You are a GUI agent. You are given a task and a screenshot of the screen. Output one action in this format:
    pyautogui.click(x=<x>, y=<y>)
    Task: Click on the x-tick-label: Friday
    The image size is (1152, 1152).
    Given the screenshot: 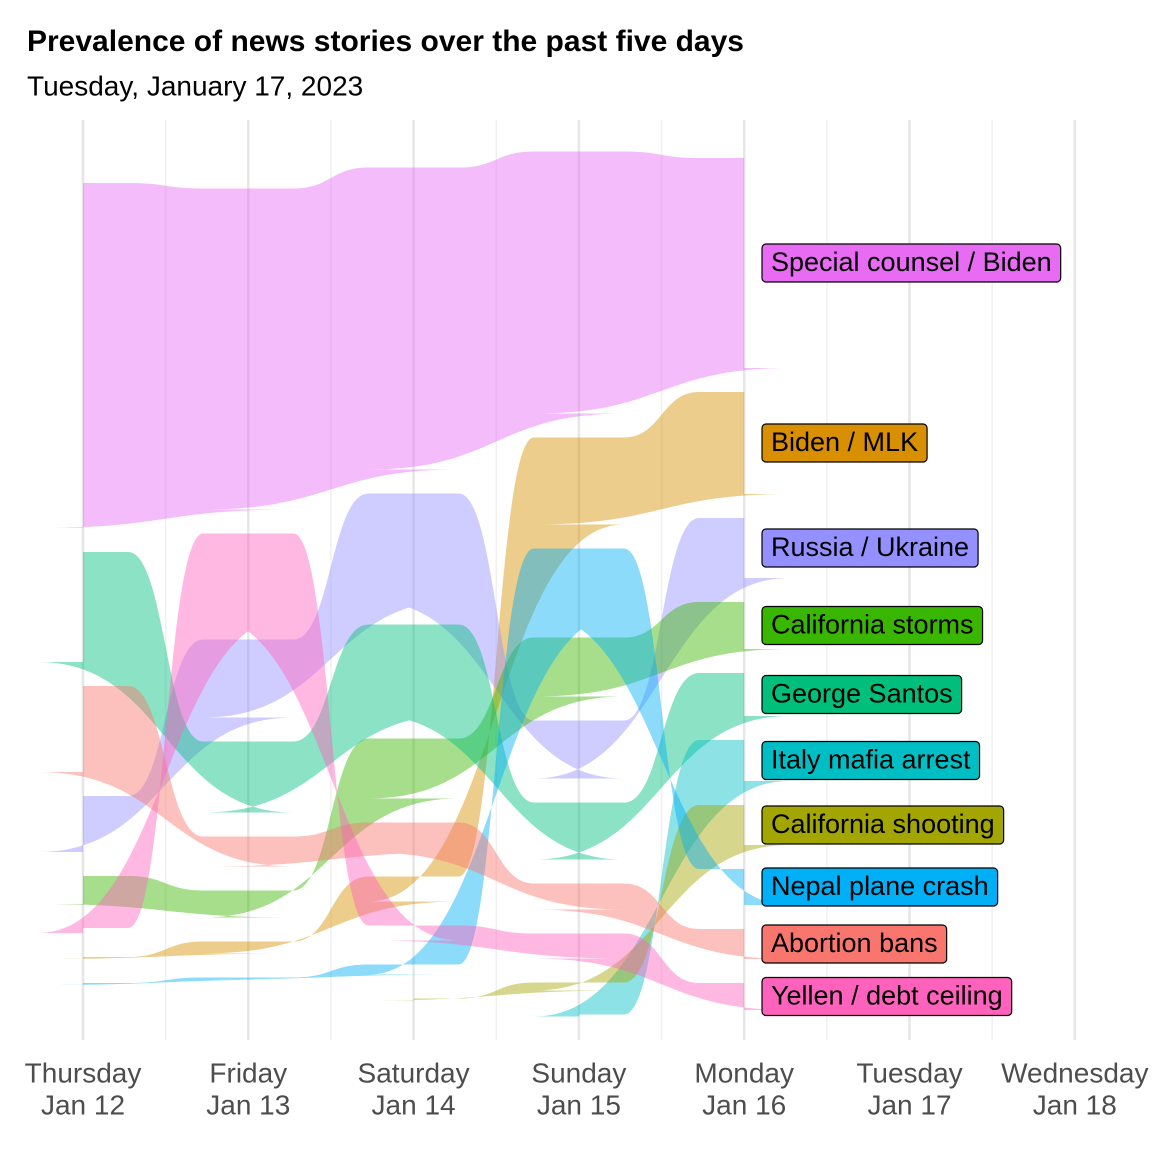 What is the action you would take?
    pyautogui.click(x=248, y=1072)
    